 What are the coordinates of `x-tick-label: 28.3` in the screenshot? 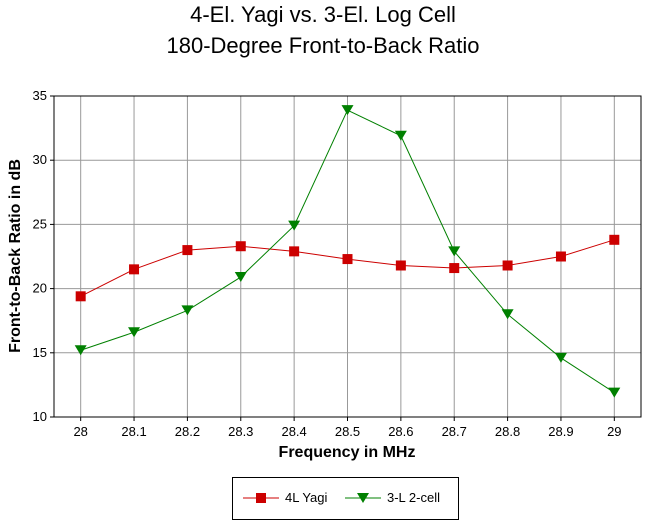 It's located at (240, 431).